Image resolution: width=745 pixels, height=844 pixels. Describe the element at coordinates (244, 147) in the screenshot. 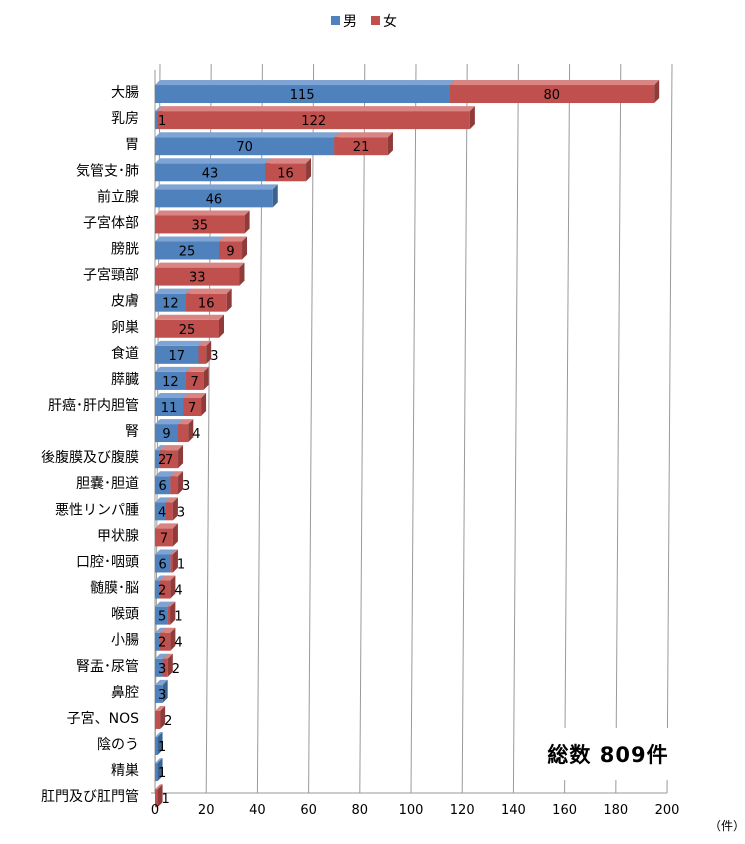

I see `value-label-male: 70` at that location.